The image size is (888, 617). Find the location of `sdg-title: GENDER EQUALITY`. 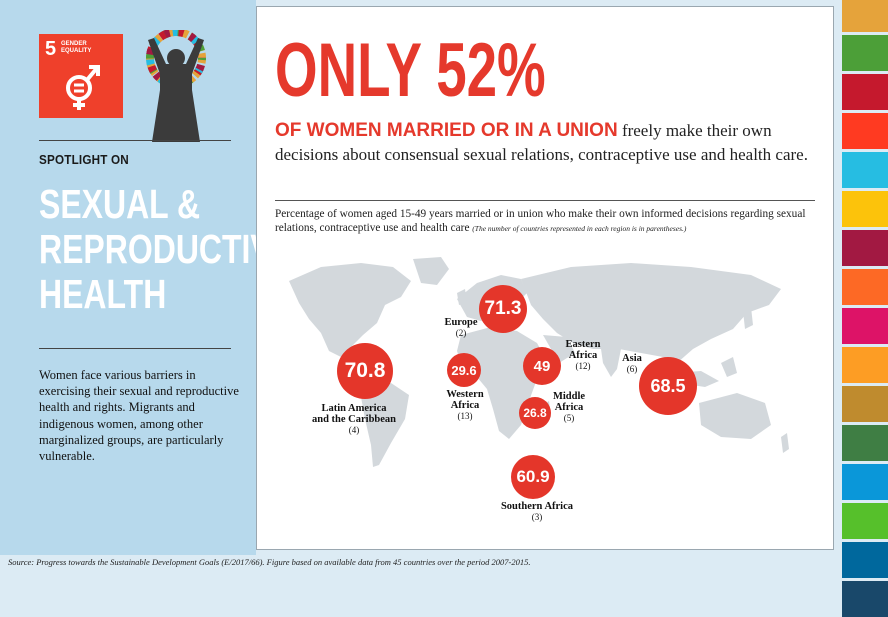

sdg-title: GENDER EQUALITY is located at coordinates (76, 48).